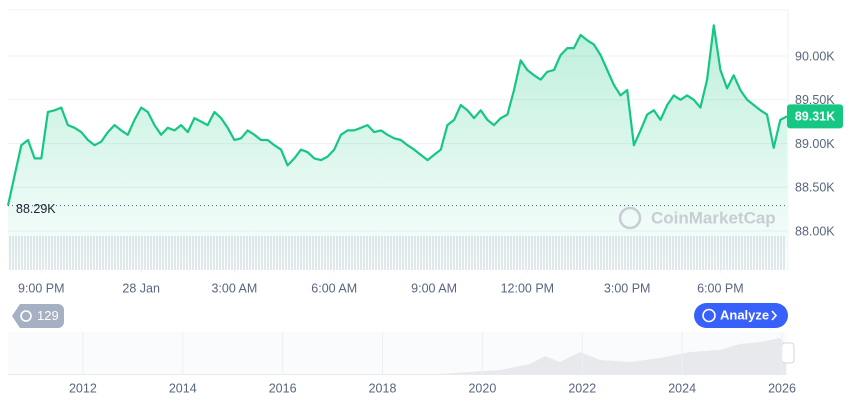 The height and width of the screenshot is (401, 860). I want to click on navigator-tick-label: 2012, so click(83, 388).